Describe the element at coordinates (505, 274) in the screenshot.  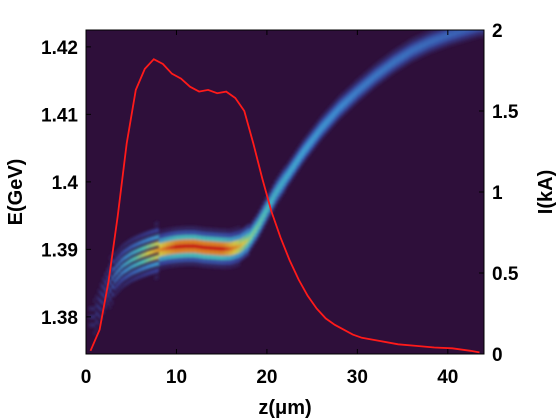
I see `y-right-tick-label: 0.5` at that location.